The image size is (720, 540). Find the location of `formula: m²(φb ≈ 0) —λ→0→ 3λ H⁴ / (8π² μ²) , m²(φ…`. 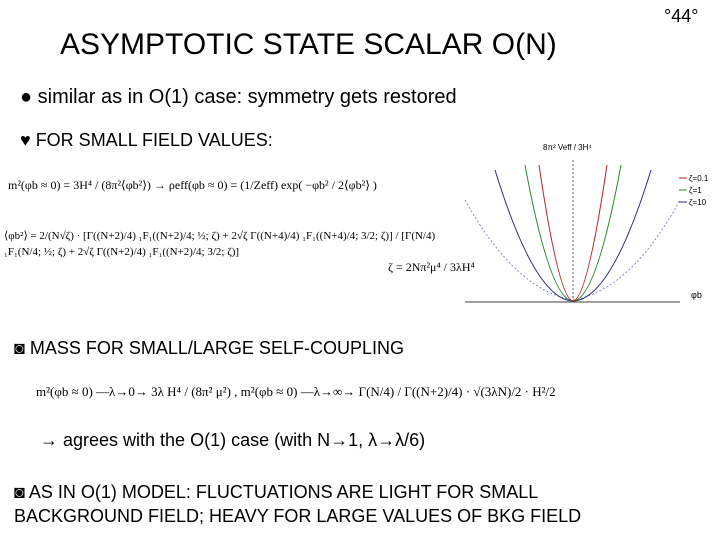

formula: m²(φb ≈ 0) —λ→0→ 3λ H⁴ / (8π² μ²) , m²(φ… is located at coordinates (296, 391).